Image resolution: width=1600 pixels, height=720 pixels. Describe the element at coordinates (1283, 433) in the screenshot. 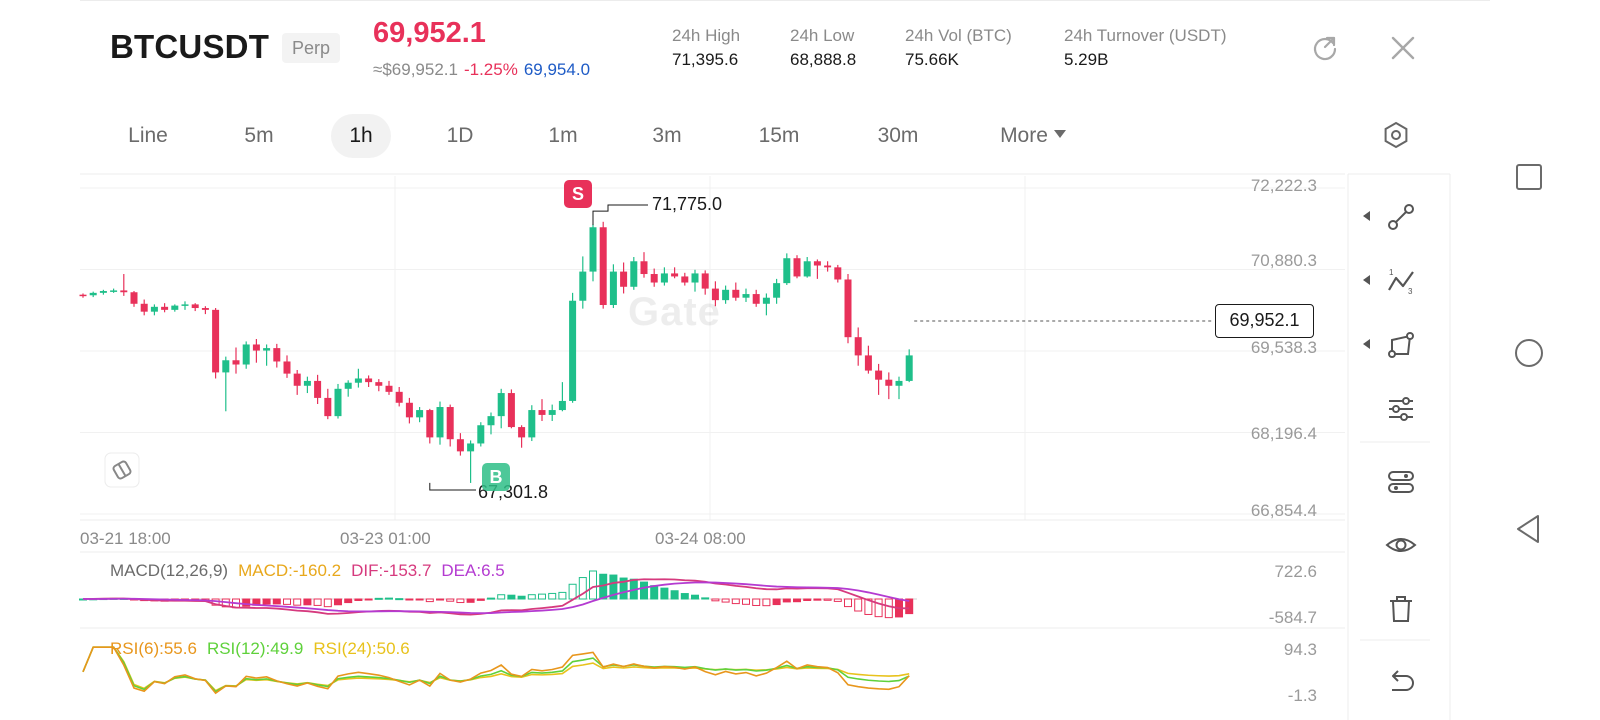

I see `price-axis-label: 68,196.4` at that location.